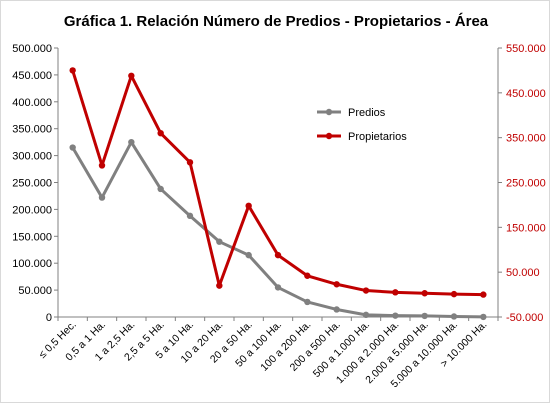 The width and height of the screenshot is (550, 403). What do you see at coordinates (329, 136) in the screenshot?
I see `legend-marker-propietarios` at bounding box center [329, 136].